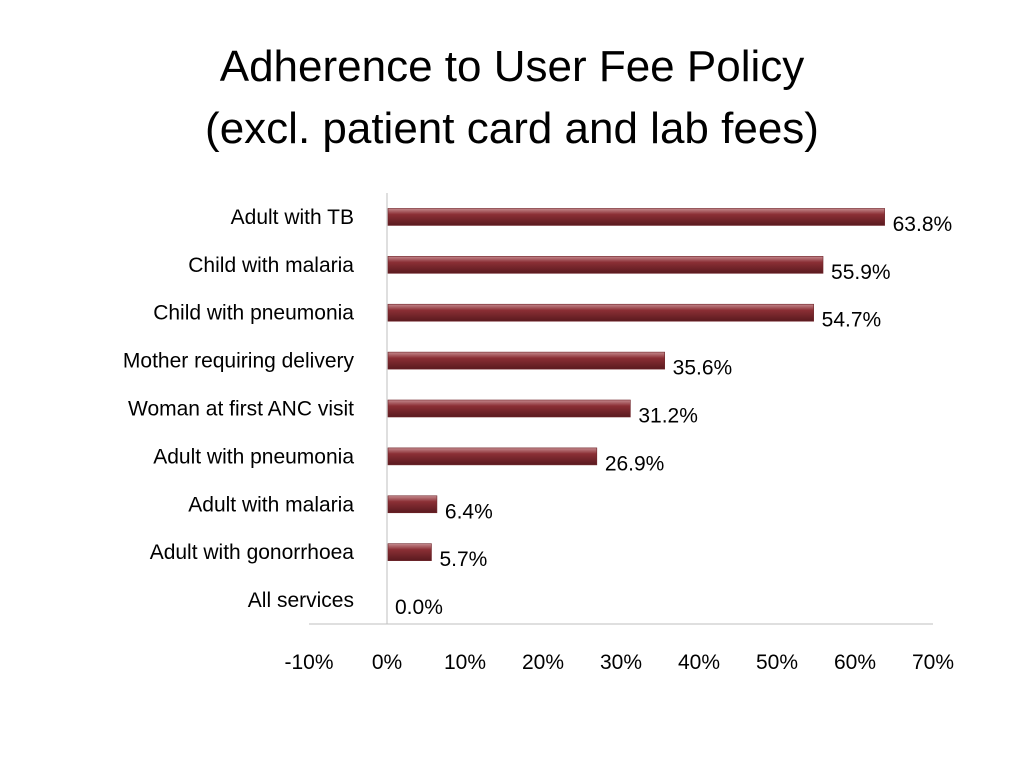 The width and height of the screenshot is (1024, 768). What do you see at coordinates (852, 320) in the screenshot?
I see `value-label: 54.7%` at bounding box center [852, 320].